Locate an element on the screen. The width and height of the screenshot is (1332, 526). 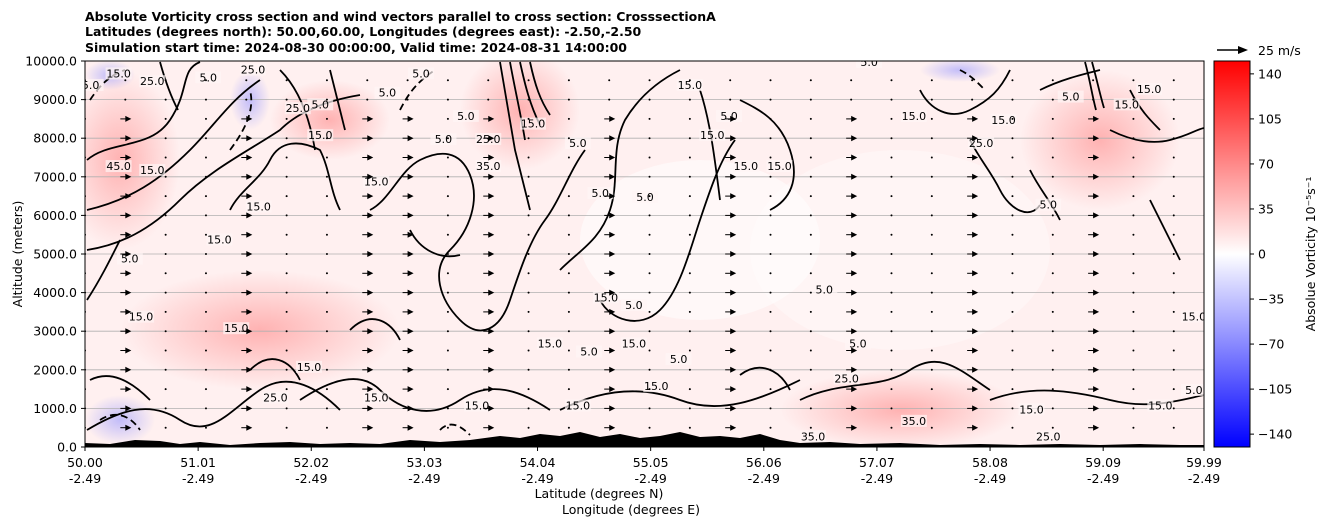
contour-label: 25.0 is located at coordinates (297, 108).